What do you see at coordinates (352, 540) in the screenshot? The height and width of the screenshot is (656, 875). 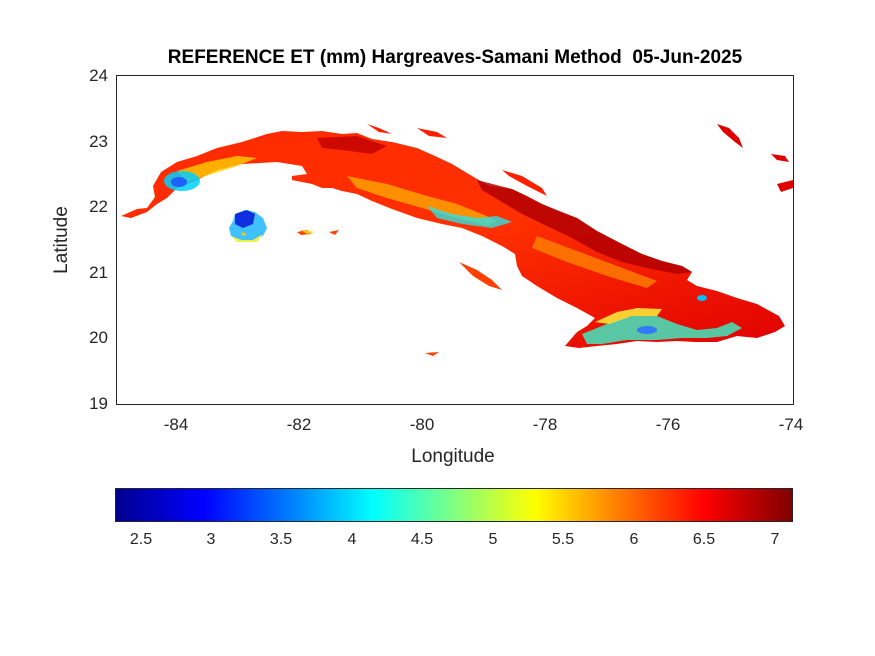 I see `colorbar-tick-label: 4` at bounding box center [352, 540].